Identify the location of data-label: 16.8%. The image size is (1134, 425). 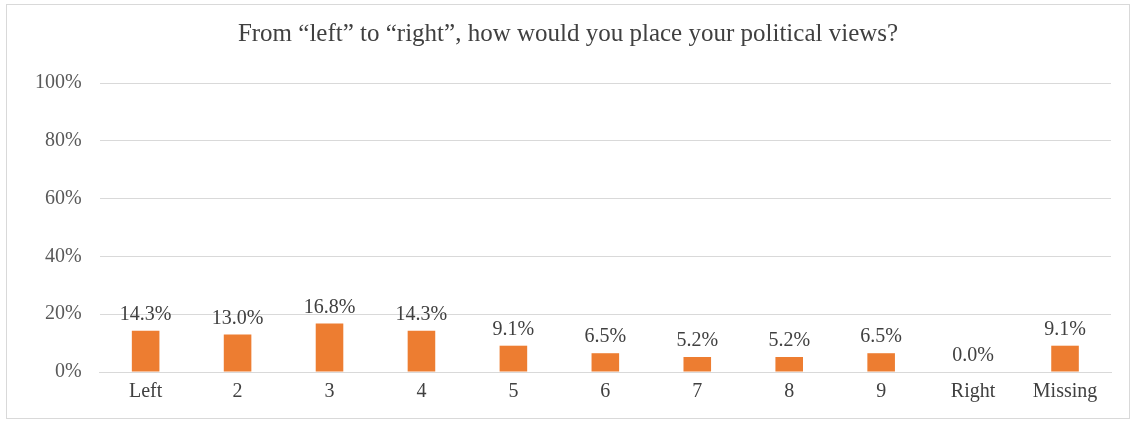
(329, 305).